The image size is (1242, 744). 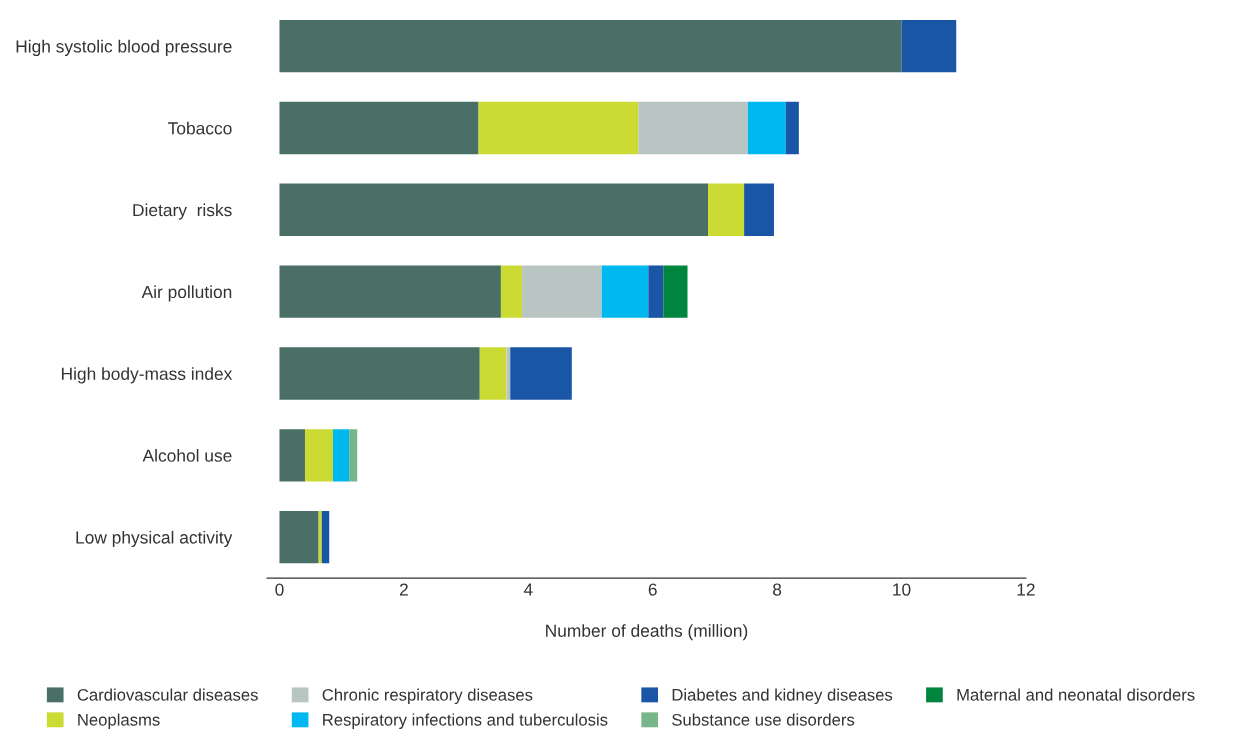 What do you see at coordinates (465, 721) in the screenshot?
I see `legend-label: Respiratory infections and tuberculosis` at bounding box center [465, 721].